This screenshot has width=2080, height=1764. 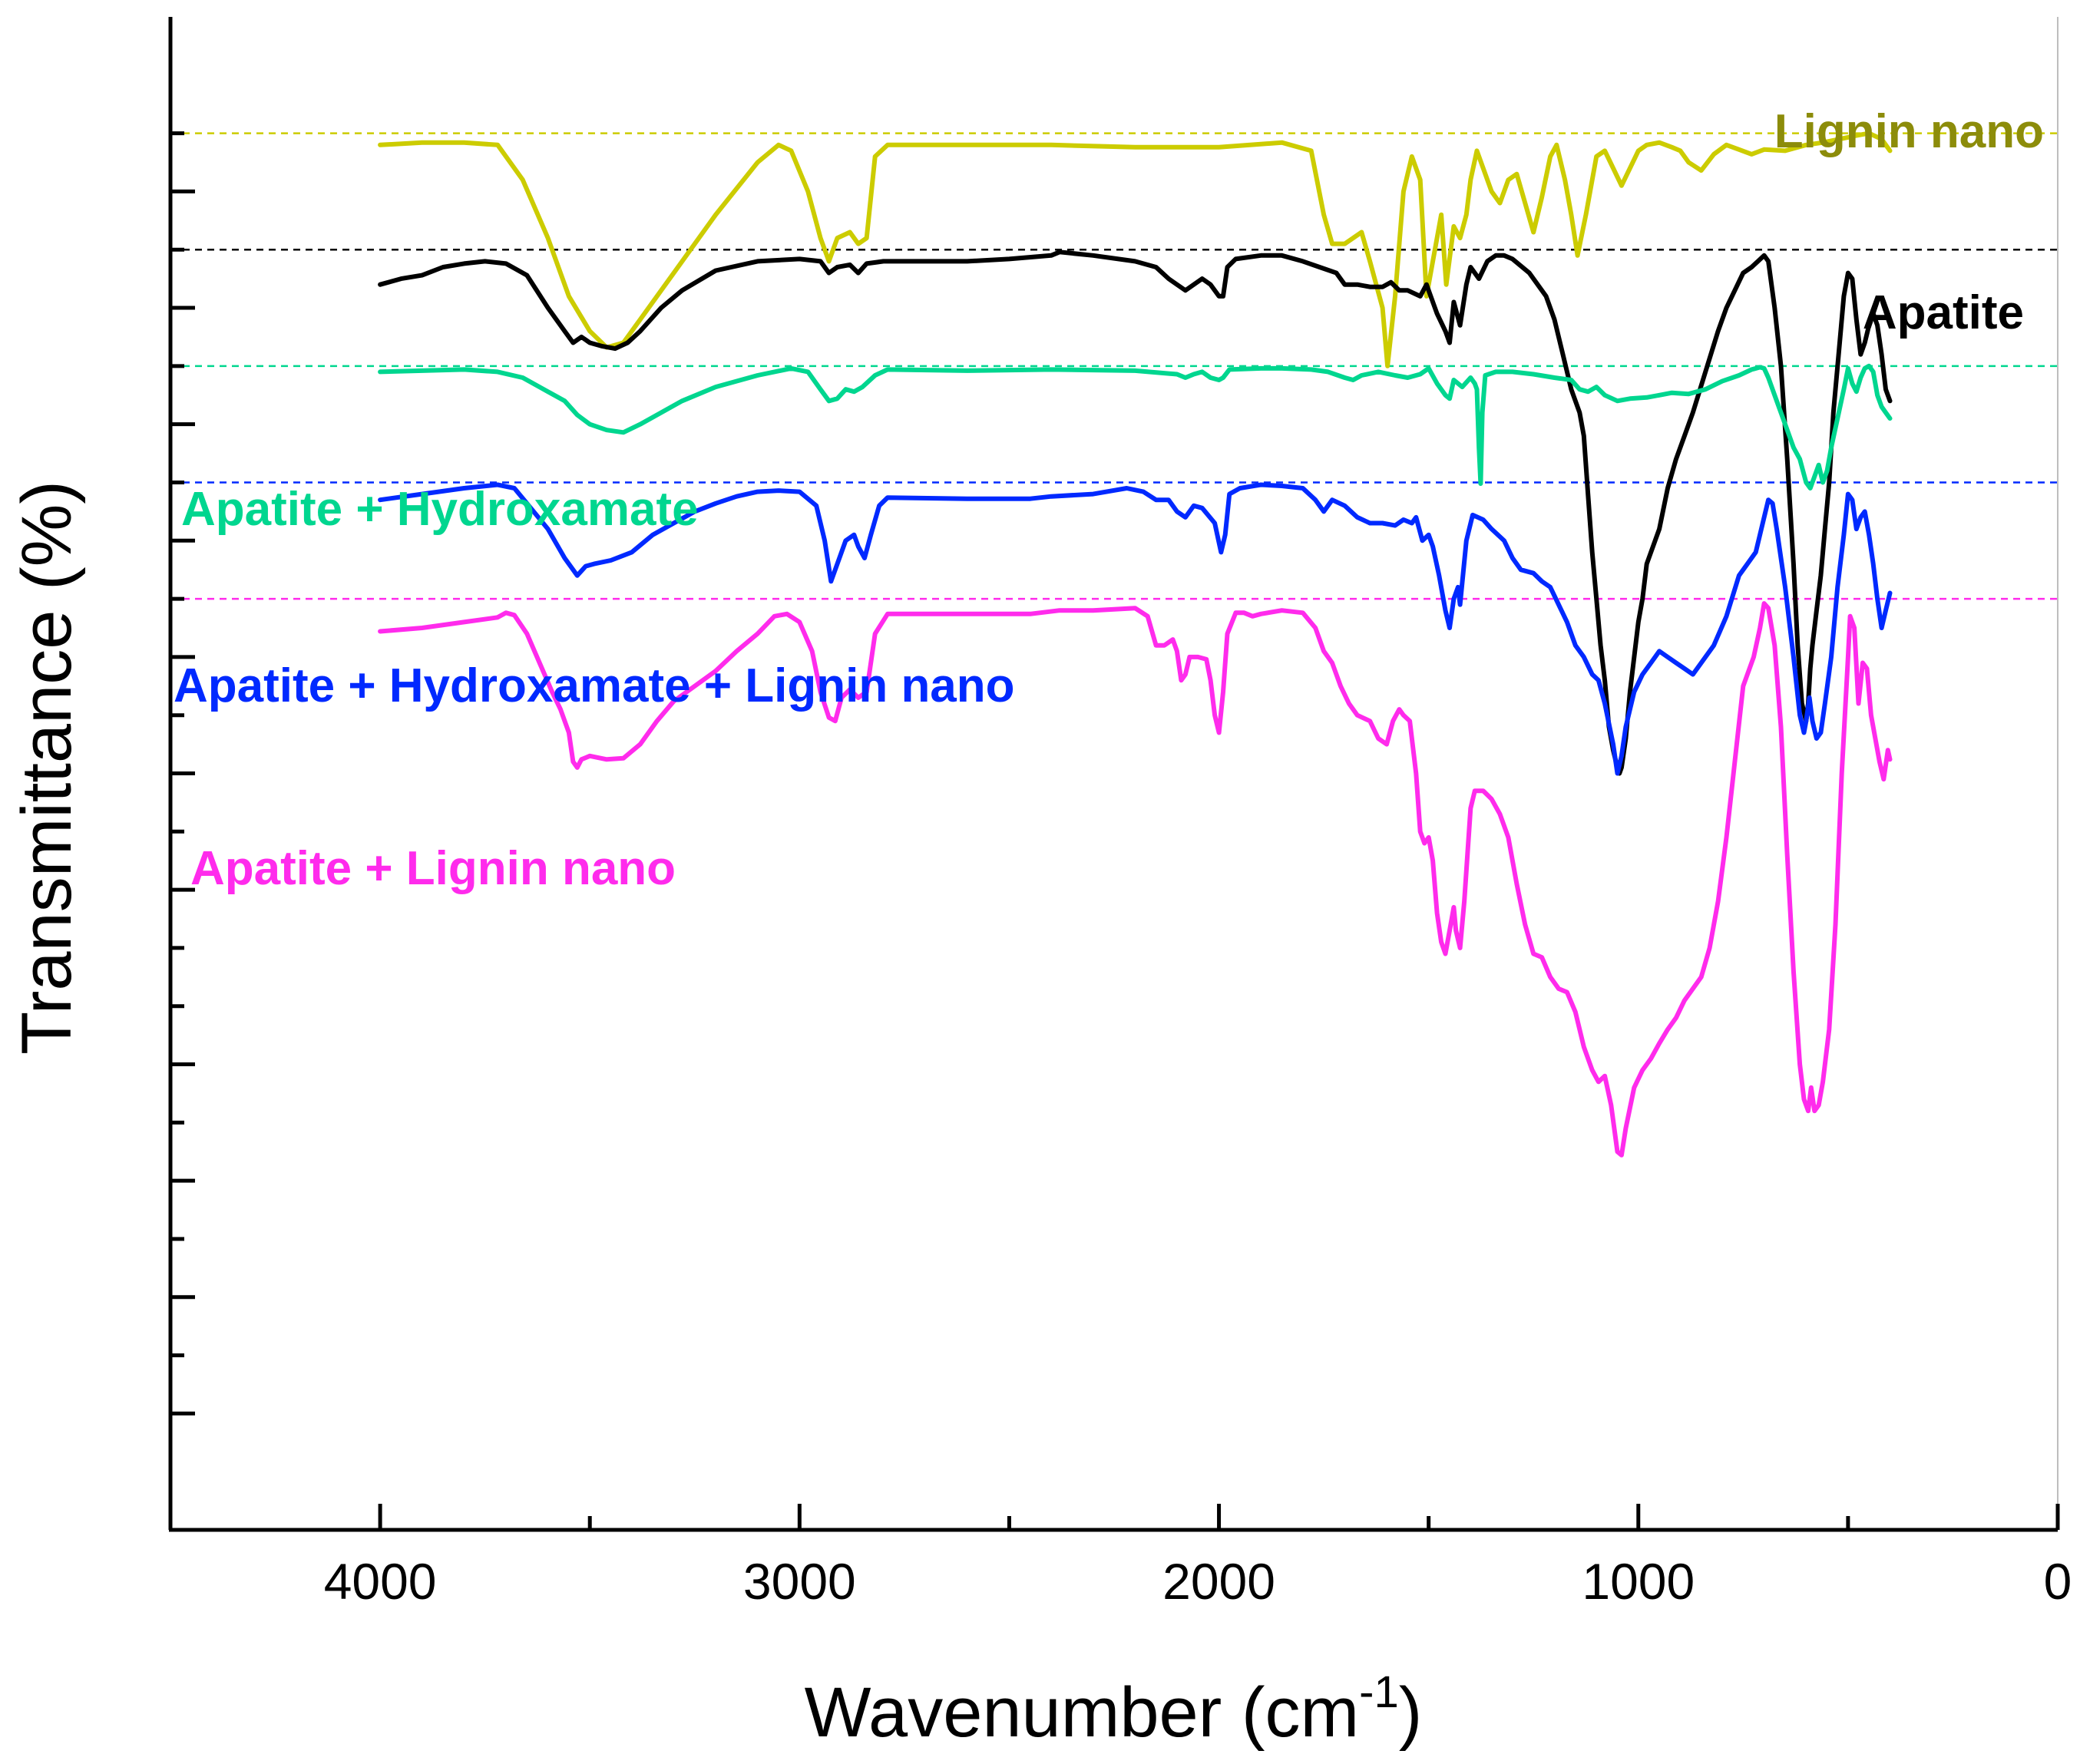 I want to click on x-tick-label-2000: 2000, so click(x=1218, y=1581).